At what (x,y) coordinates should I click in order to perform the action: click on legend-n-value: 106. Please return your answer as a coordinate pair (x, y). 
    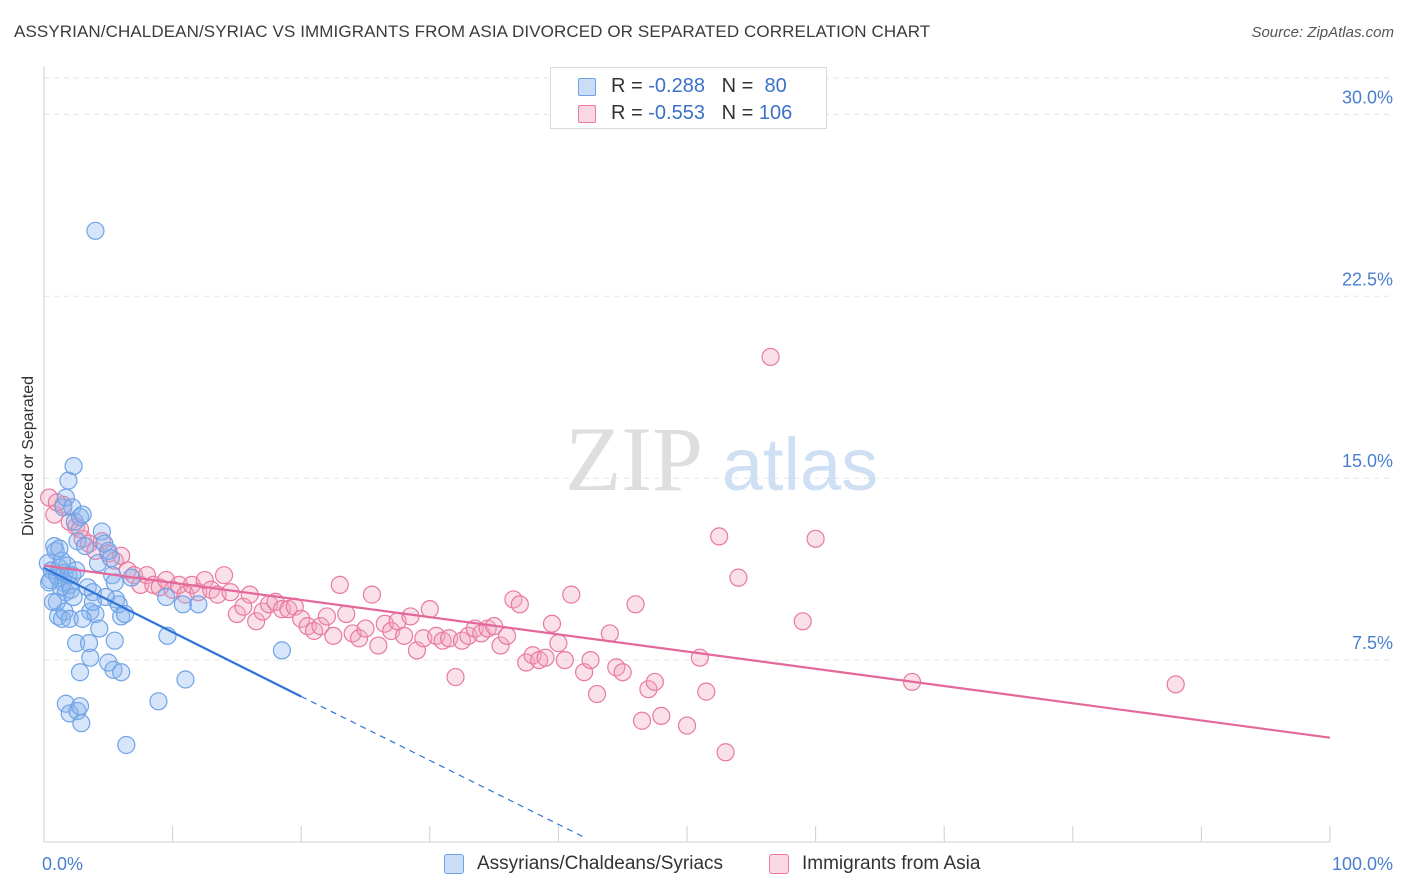
    Looking at the image, I should click on (775, 113).